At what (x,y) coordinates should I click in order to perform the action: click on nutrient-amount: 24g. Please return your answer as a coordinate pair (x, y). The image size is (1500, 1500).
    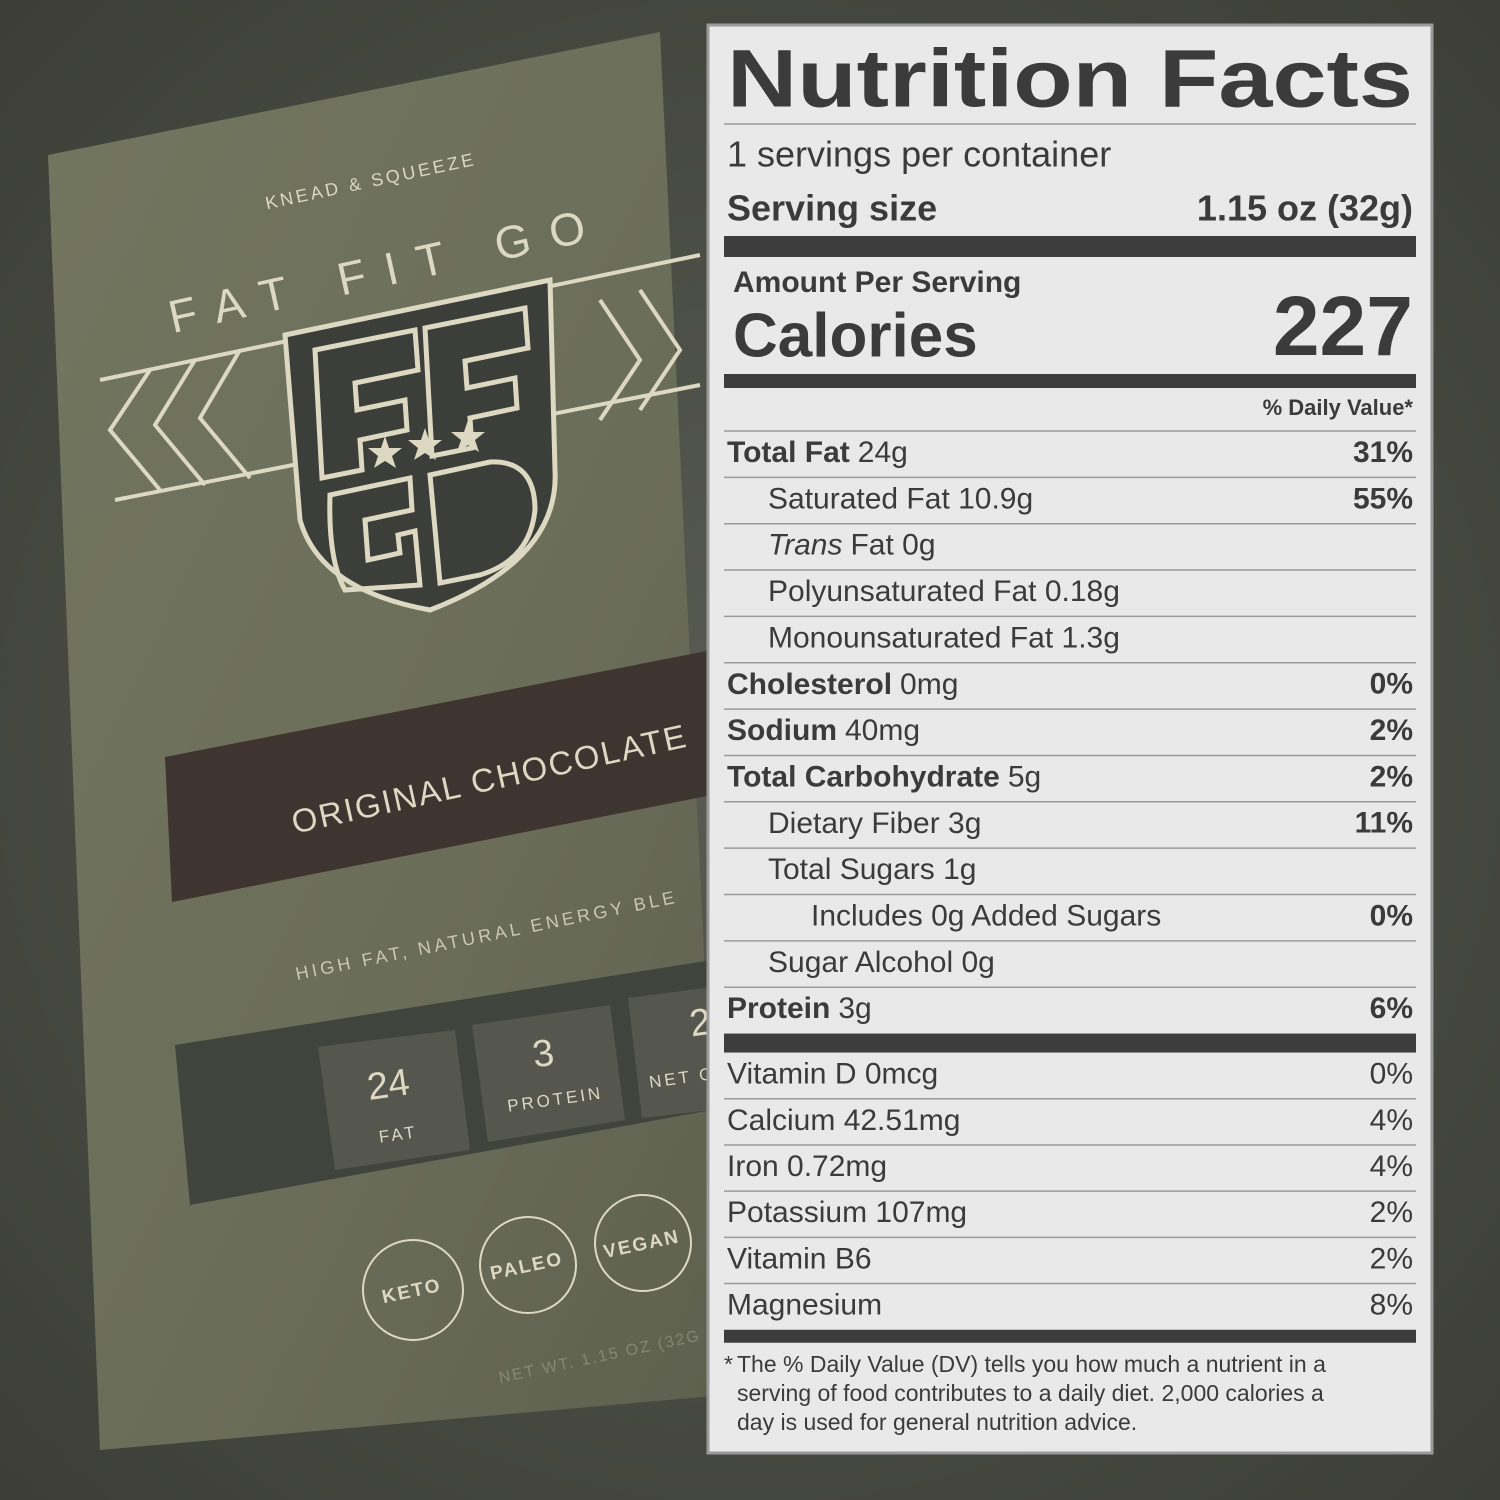
    Looking at the image, I should click on (883, 452).